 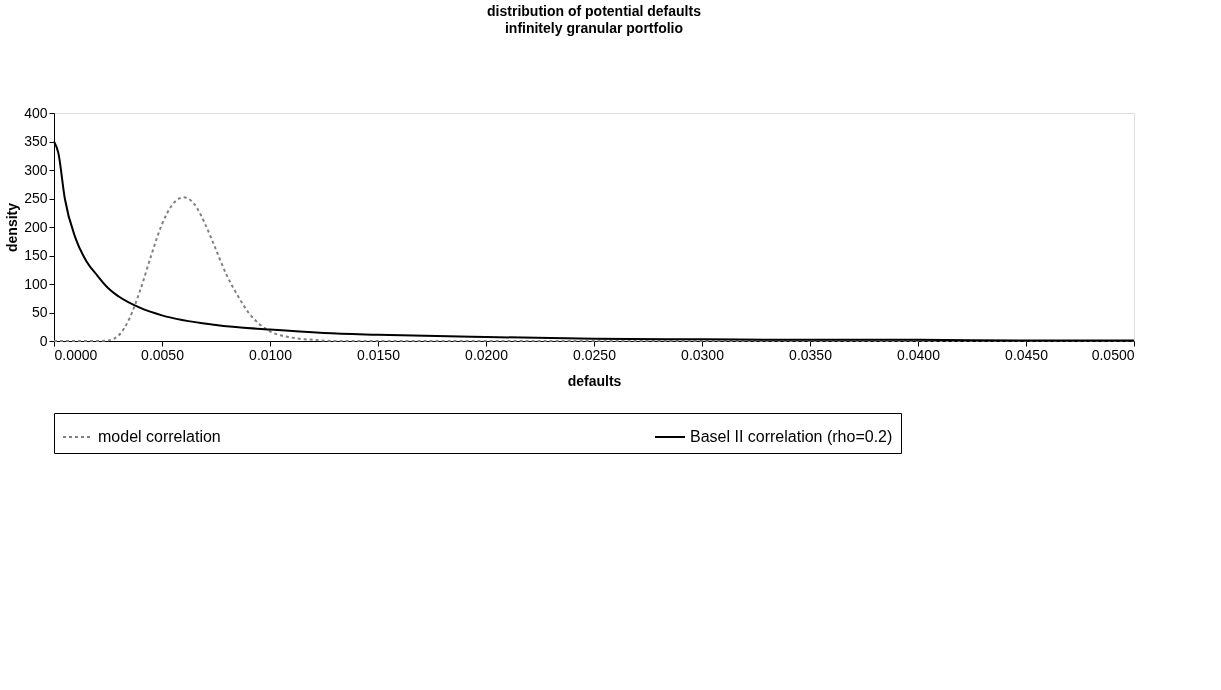 I want to click on y-tick-label: 50, so click(x=39, y=312).